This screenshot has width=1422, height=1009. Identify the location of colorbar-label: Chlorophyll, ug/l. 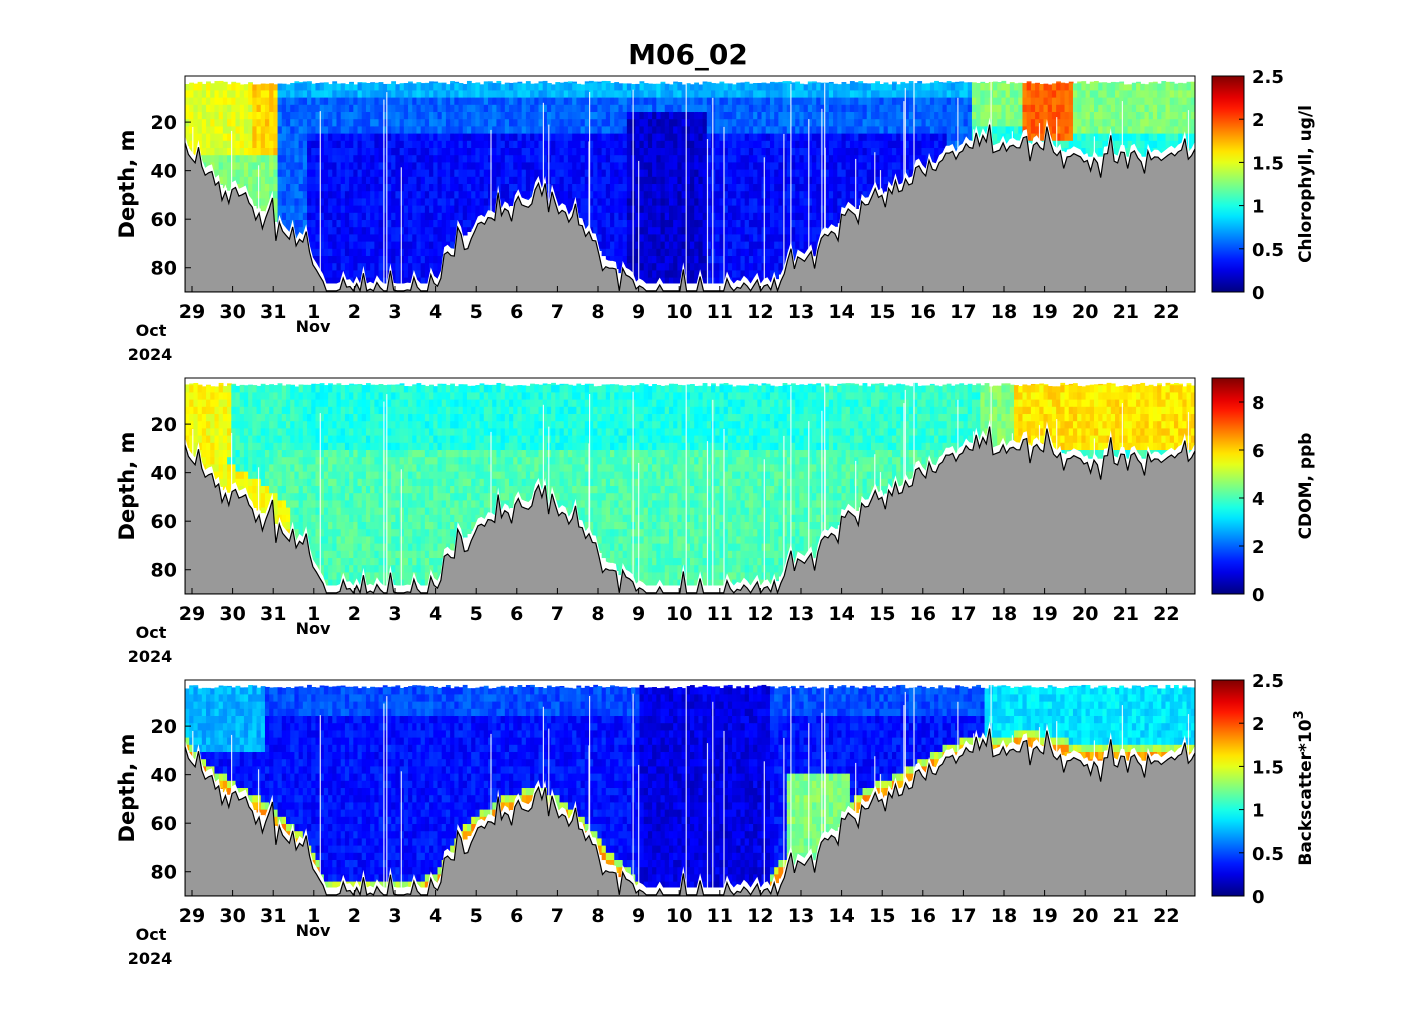
(1306, 184).